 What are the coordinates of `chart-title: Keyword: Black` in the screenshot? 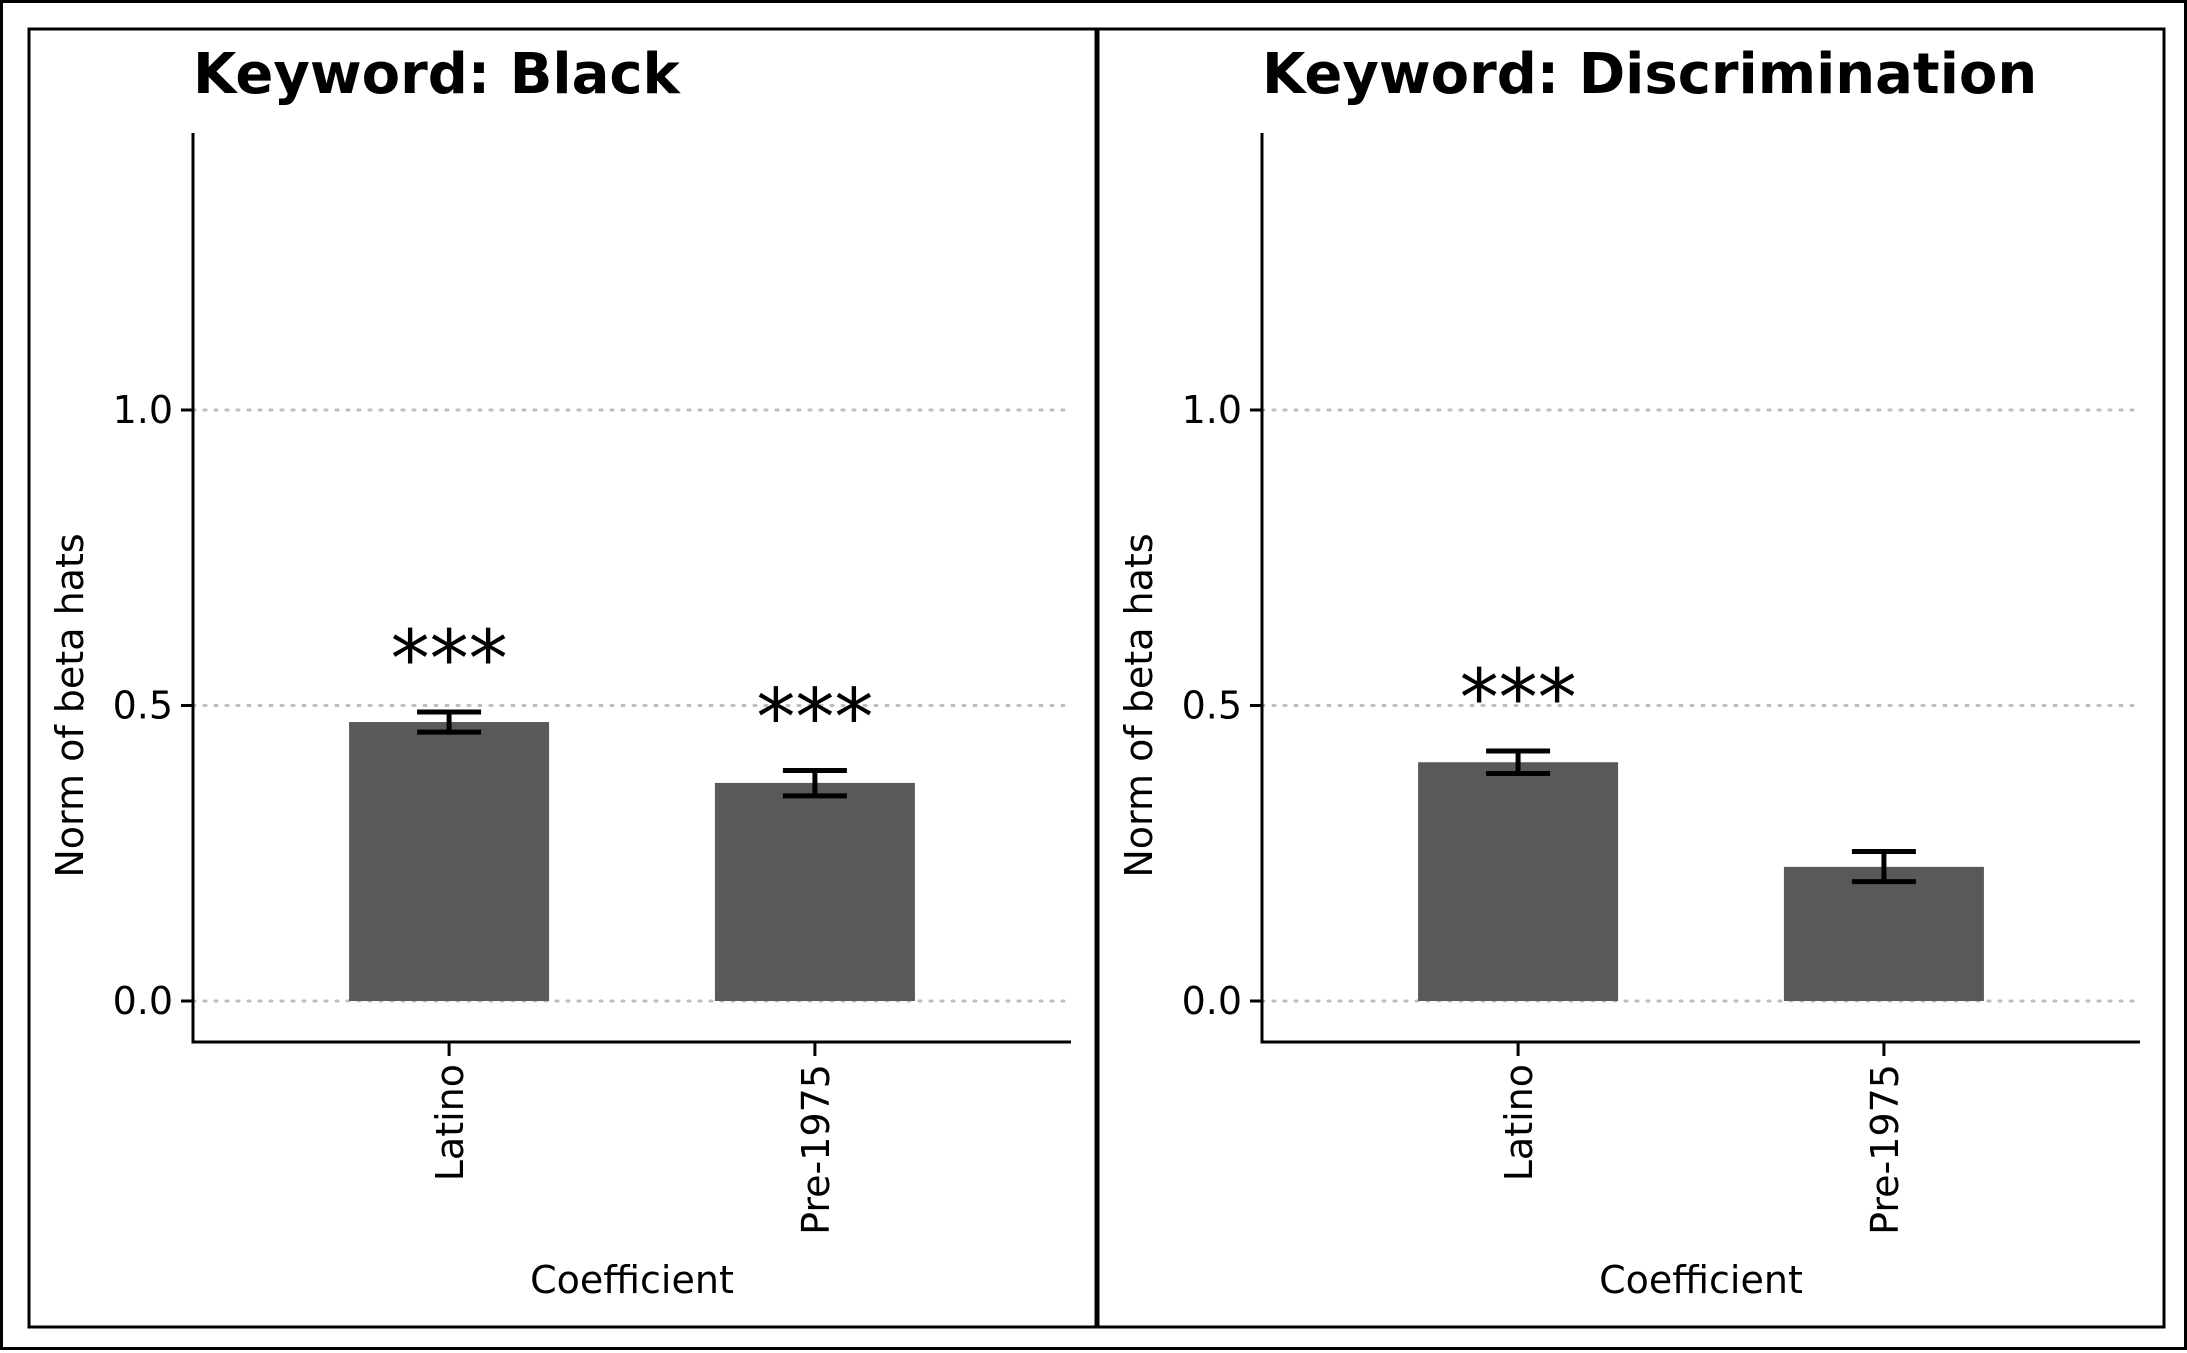 It's located at (437, 74).